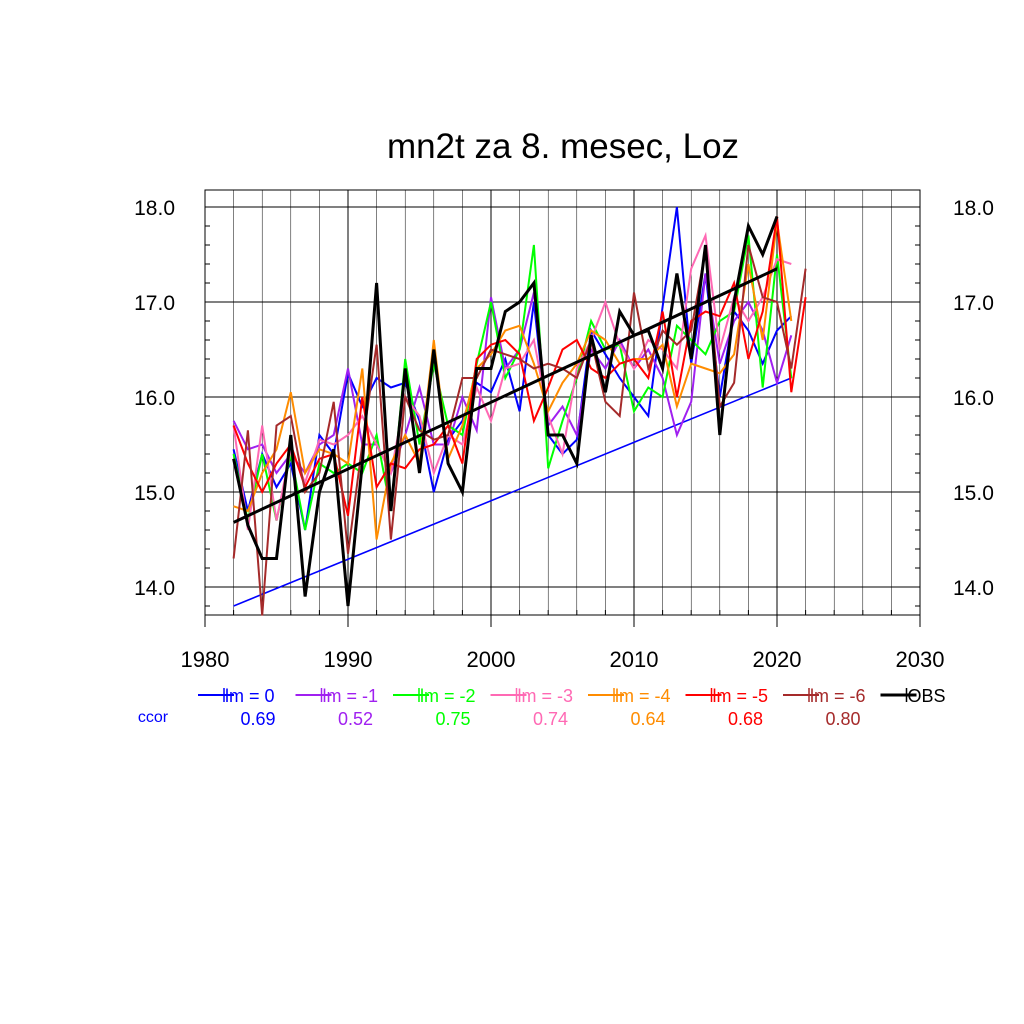 The height and width of the screenshot is (1024, 1024). What do you see at coordinates (491, 659) in the screenshot?
I see `x-tick-label: 2000` at bounding box center [491, 659].